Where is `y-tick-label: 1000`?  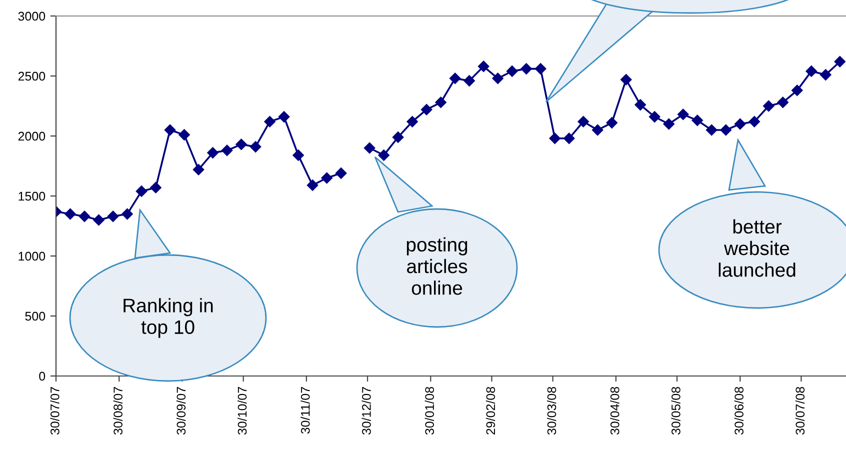 y-tick-label: 1000 is located at coordinates (32, 256).